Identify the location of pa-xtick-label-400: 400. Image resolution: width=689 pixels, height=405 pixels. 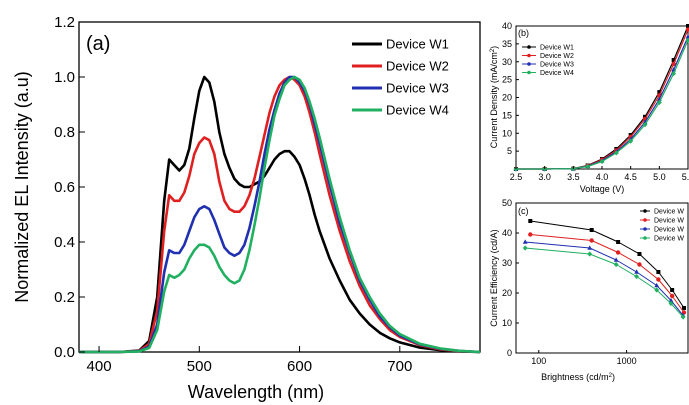
(99, 366).